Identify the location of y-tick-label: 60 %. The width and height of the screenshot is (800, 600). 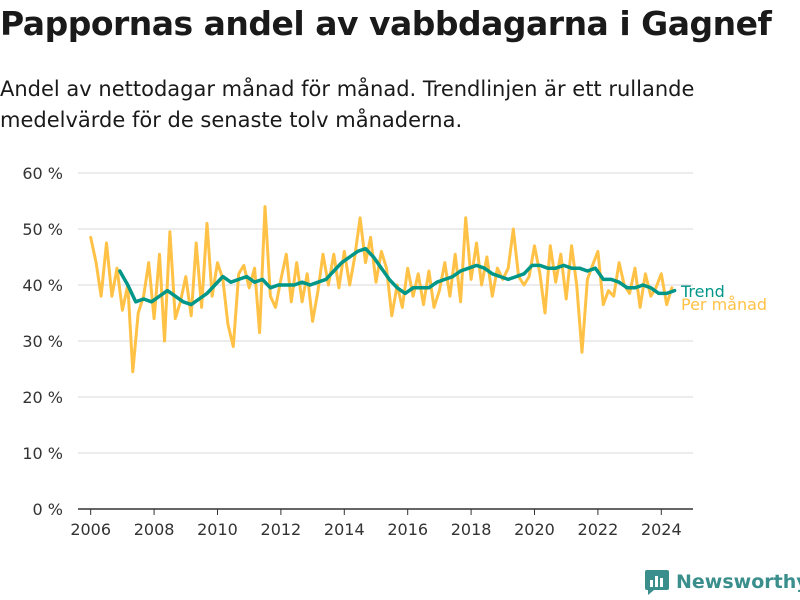
(42, 173).